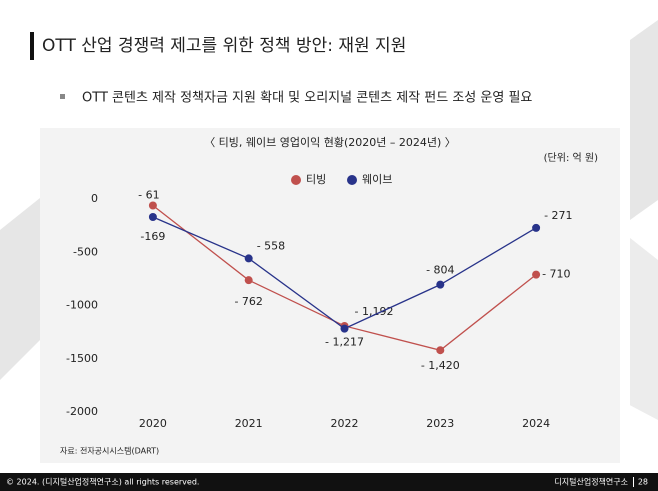 The width and height of the screenshot is (658, 491). What do you see at coordinates (32, 46) in the screenshot?
I see `title-bar` at bounding box center [32, 46].